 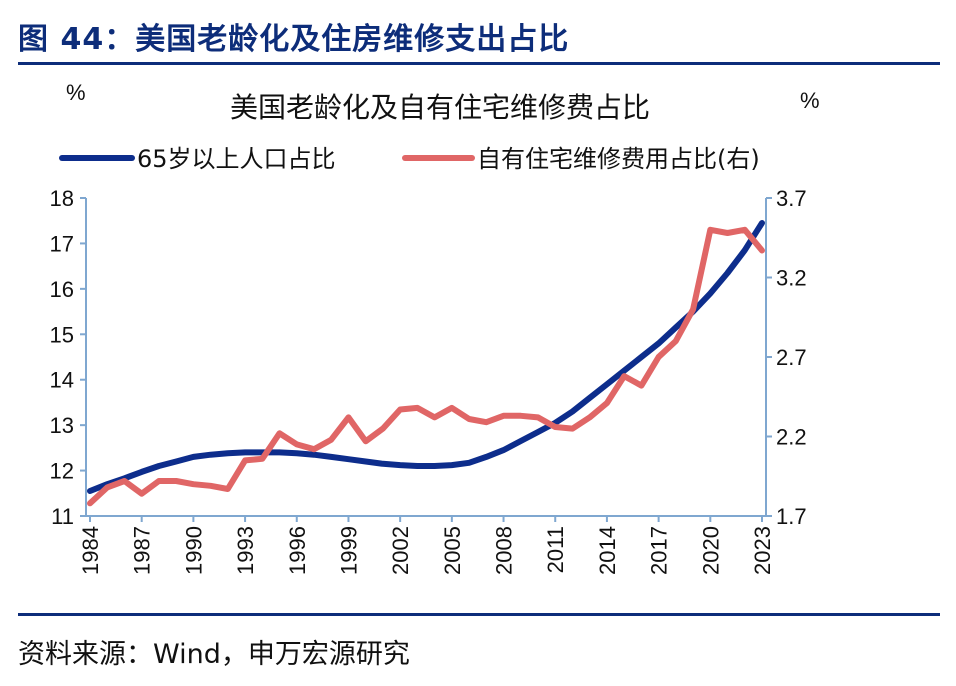 I want to click on right-tick-label: 2.2, so click(x=791, y=437).